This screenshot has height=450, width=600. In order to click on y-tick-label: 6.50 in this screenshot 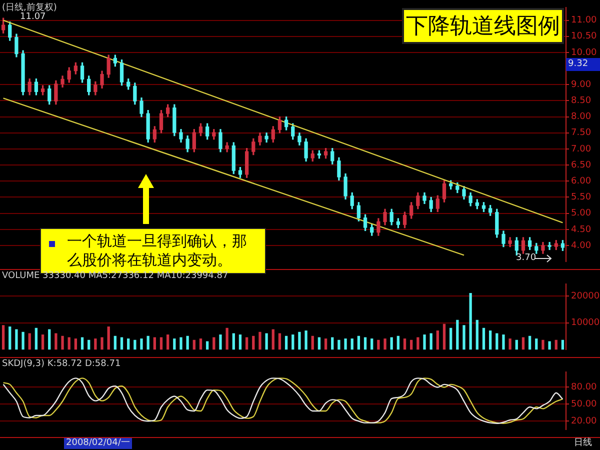, I will do `click(581, 165)`.